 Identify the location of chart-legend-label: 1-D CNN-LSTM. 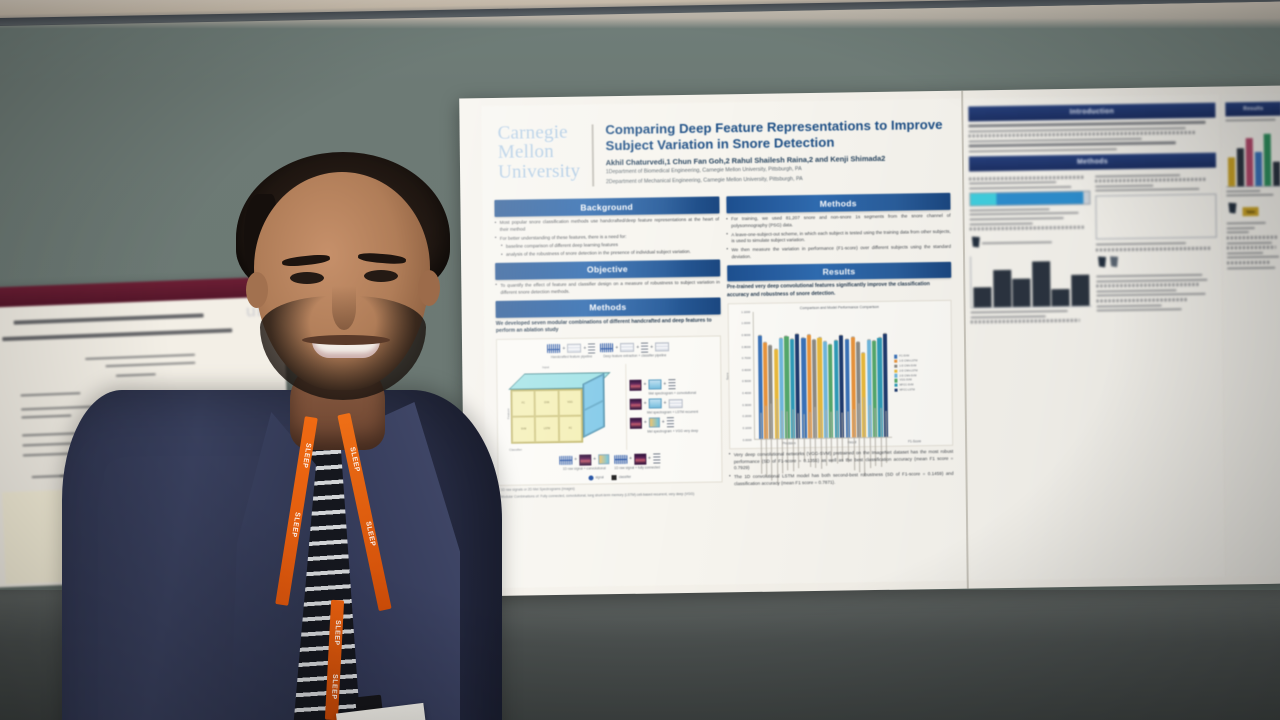
(908, 361).